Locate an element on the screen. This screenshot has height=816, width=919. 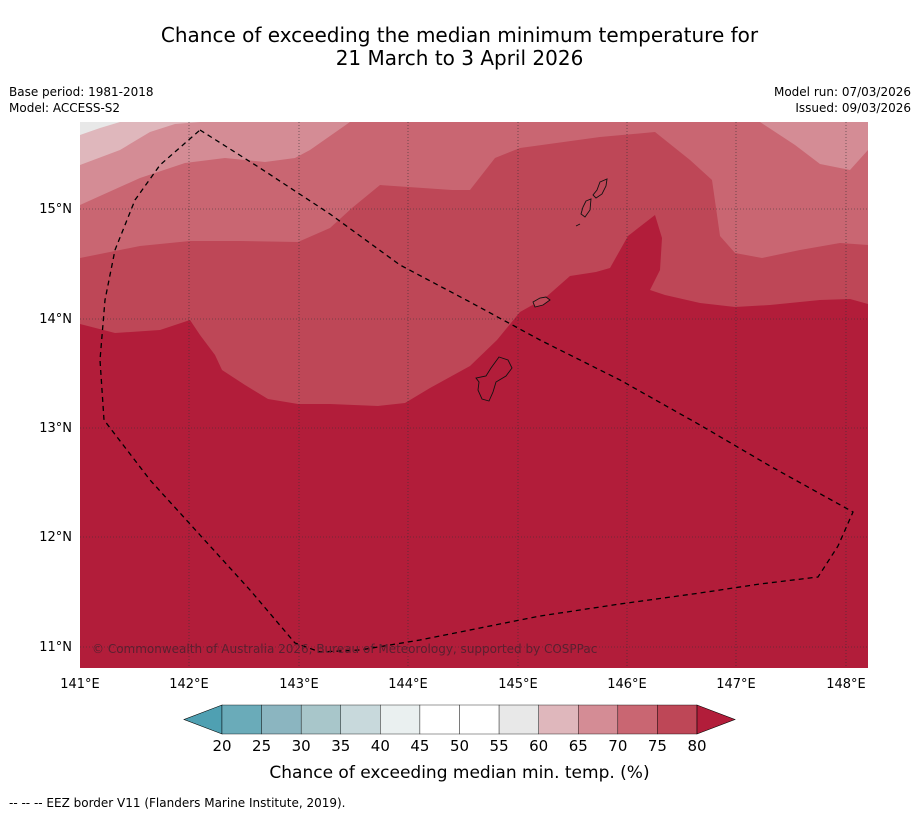
lon-tick-144: 144°E is located at coordinates (408, 684).